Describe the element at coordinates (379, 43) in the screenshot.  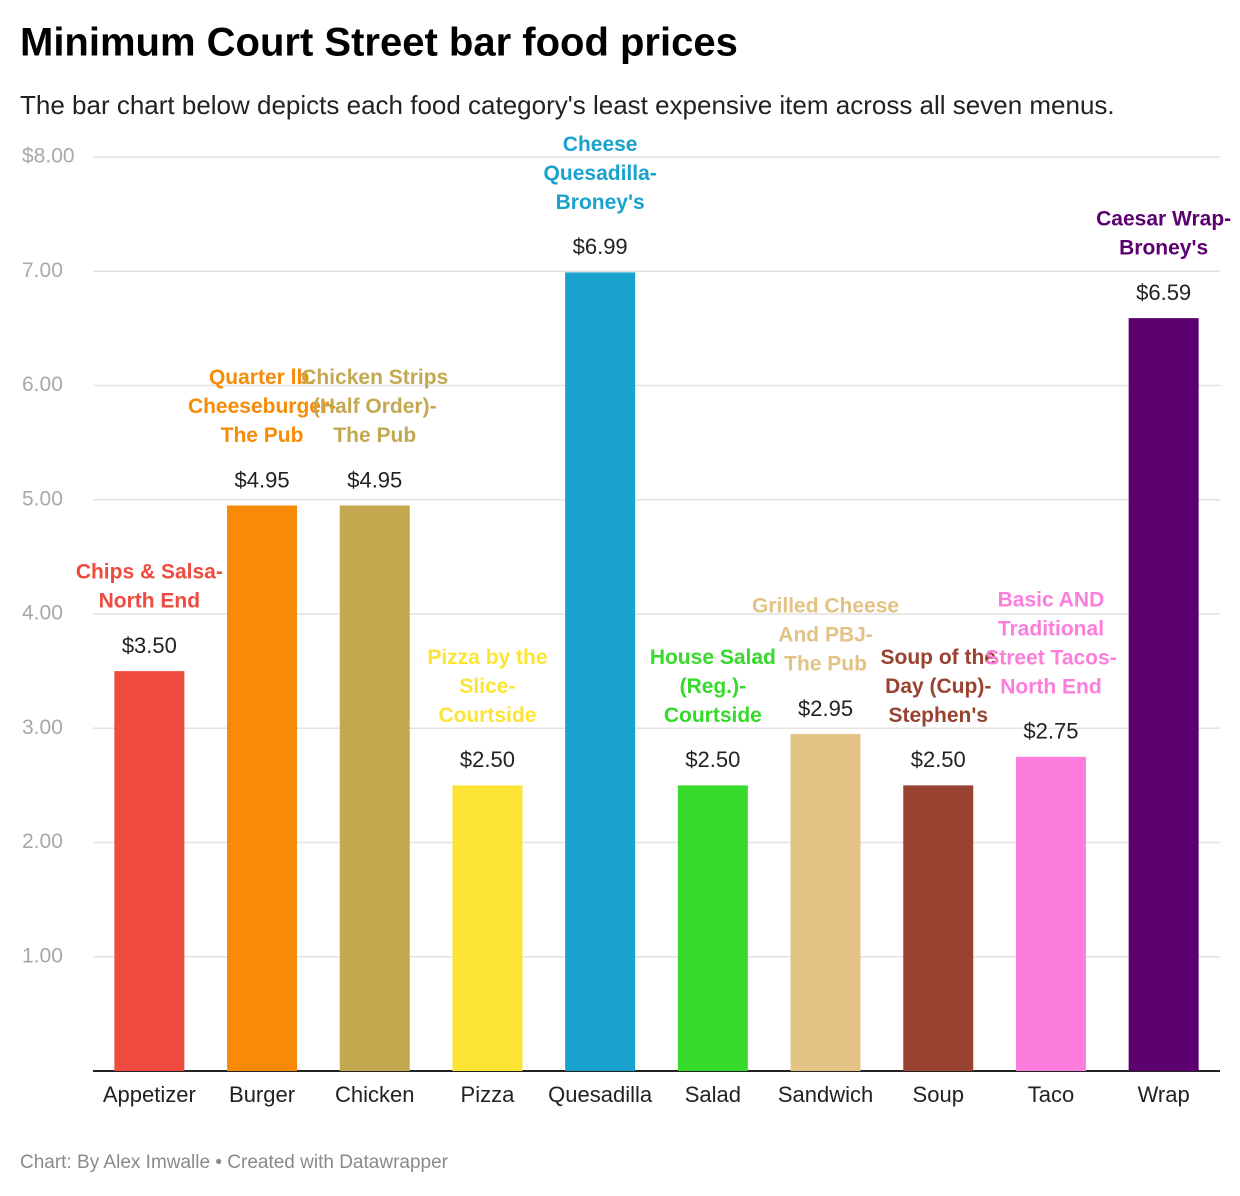
I see `chart-title: Minimum Court Street bar food prices` at that location.